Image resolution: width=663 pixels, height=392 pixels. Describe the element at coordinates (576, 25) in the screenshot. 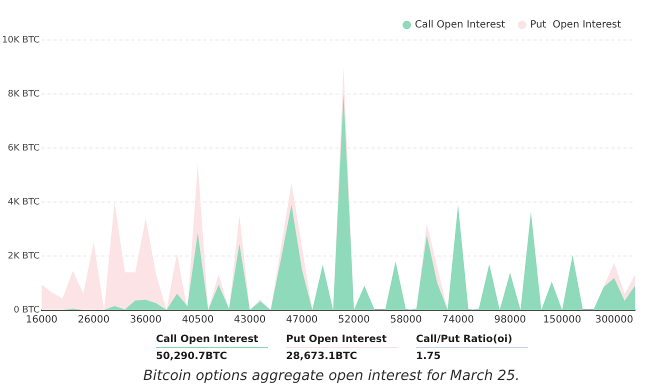

I see `legend-label: Put Open Interest` at that location.